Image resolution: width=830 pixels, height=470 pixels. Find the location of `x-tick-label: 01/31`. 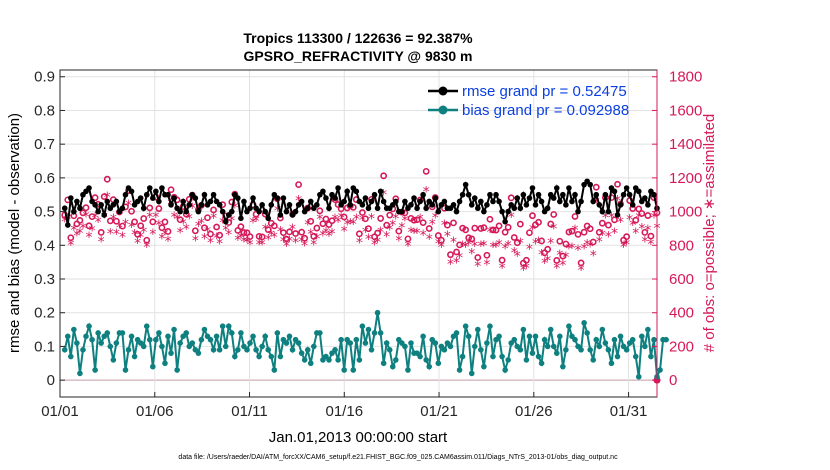

x-tick-label: 01/31 is located at coordinates (629, 411).